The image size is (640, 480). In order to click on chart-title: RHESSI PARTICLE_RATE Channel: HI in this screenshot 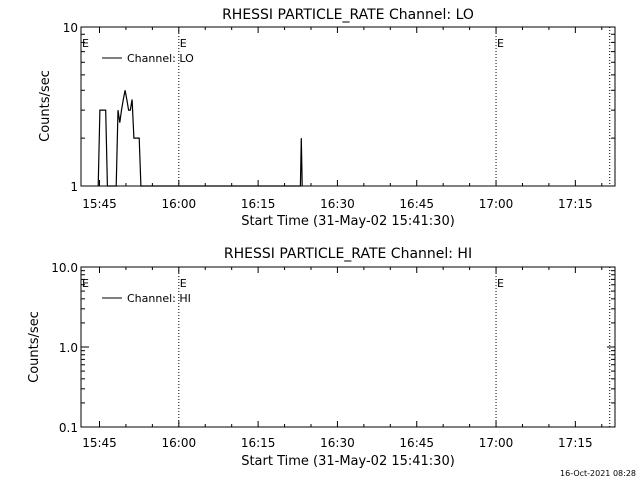, I will do `click(348, 254)`.